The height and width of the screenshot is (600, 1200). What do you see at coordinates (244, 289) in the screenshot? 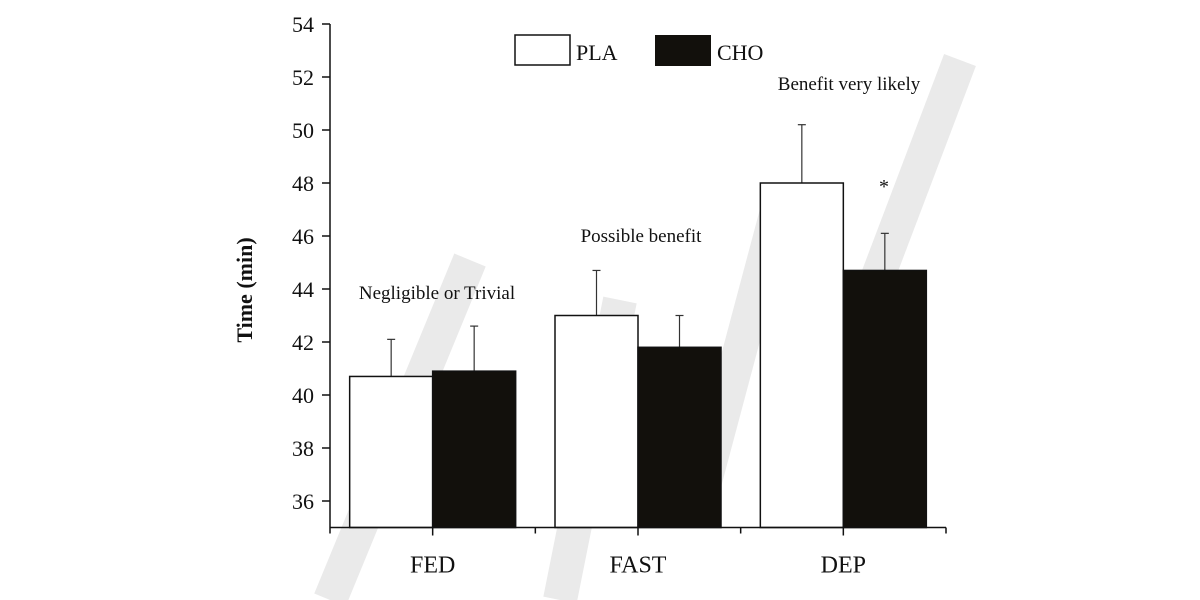
I see `y-axis-label: Time (min)` at bounding box center [244, 289].